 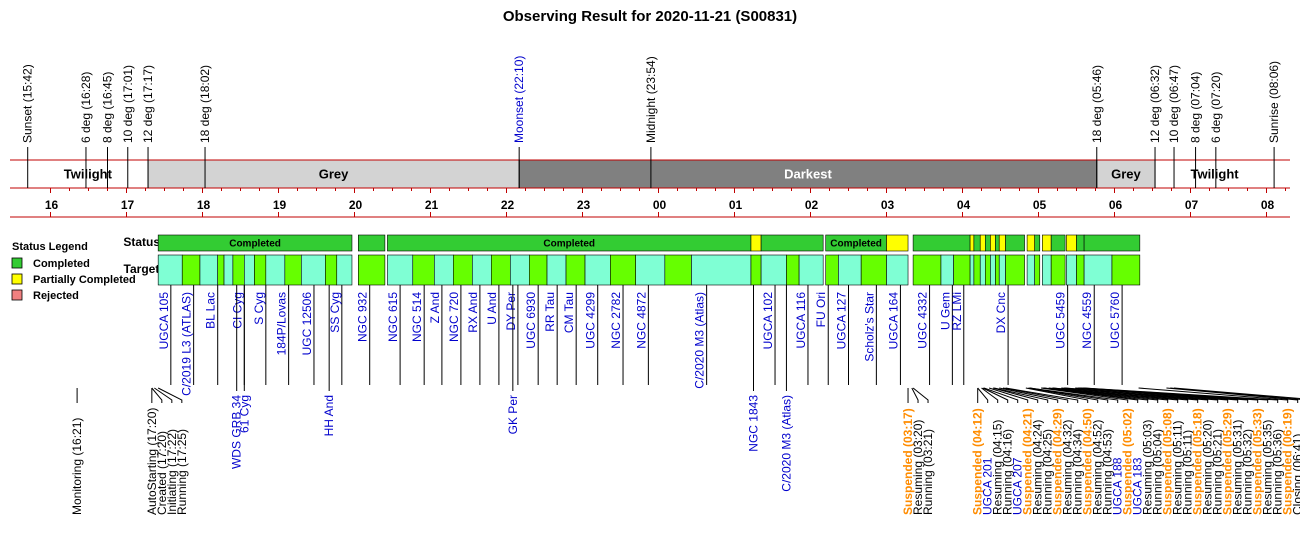 I want to click on lower-target-label-5: C/2020 M3 (Atlas), so click(x=786, y=443).